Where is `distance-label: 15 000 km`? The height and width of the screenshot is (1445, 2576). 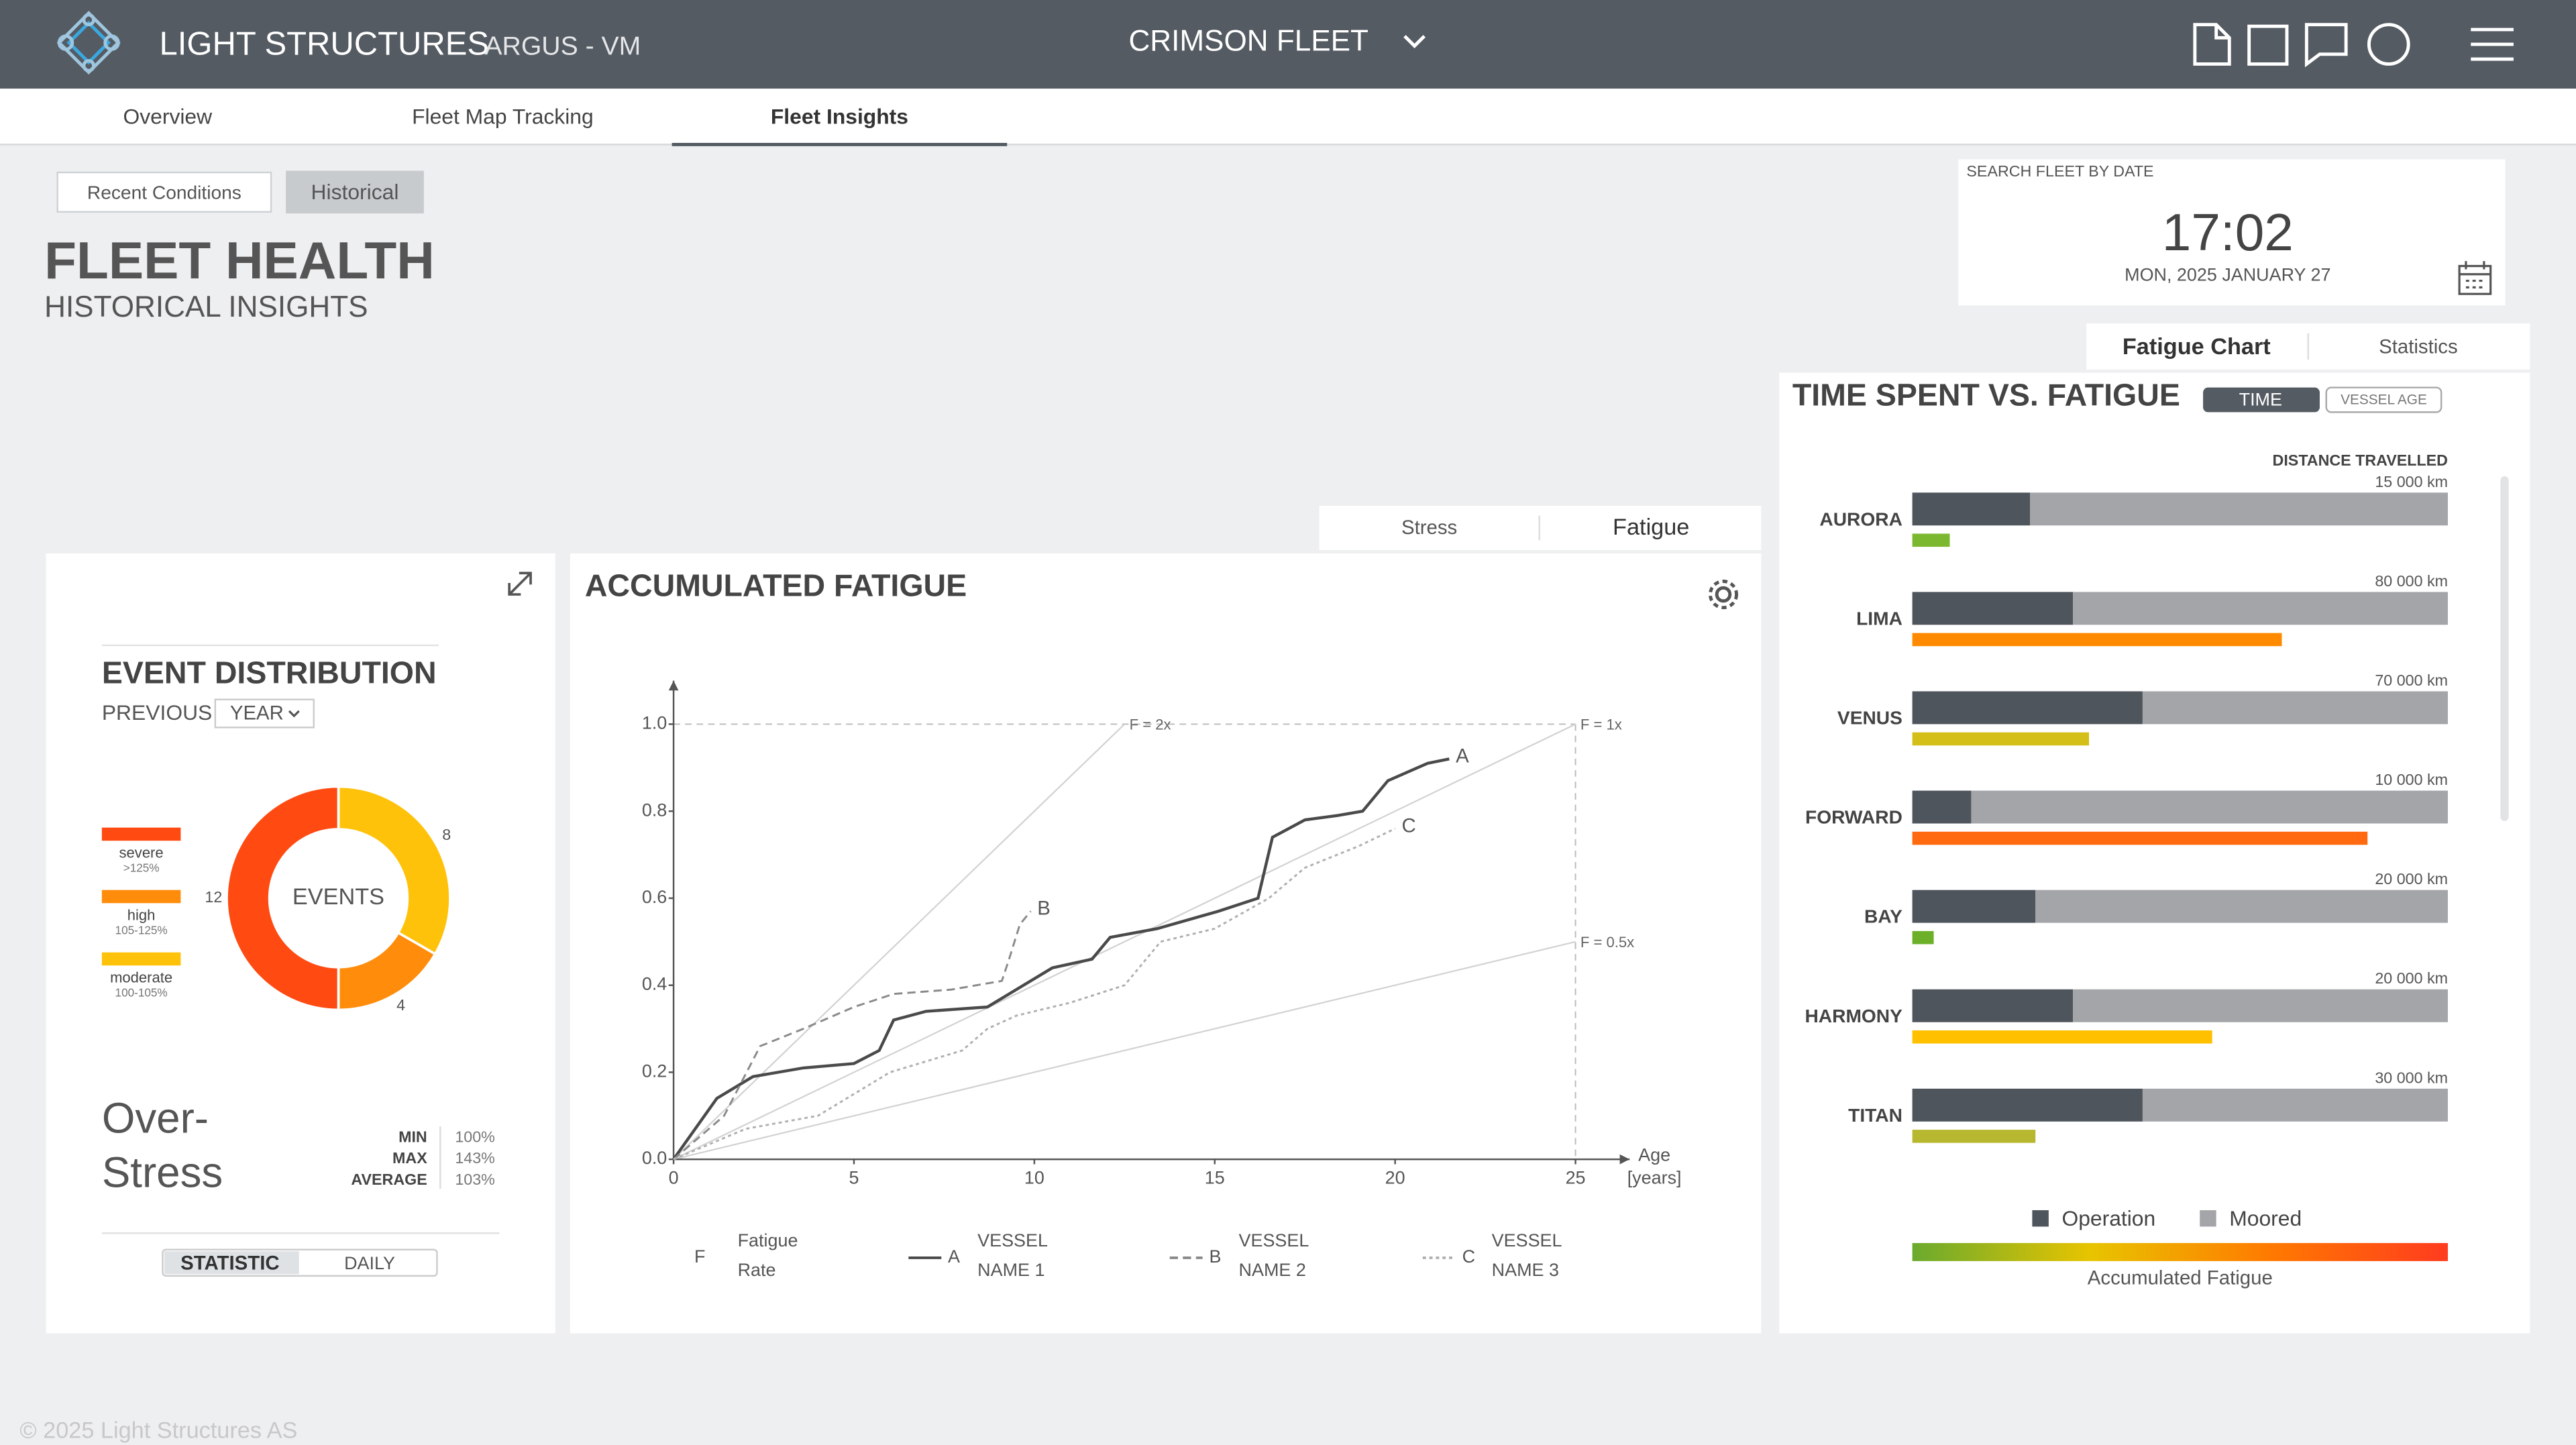
distance-label: 15 000 km is located at coordinates (2411, 481).